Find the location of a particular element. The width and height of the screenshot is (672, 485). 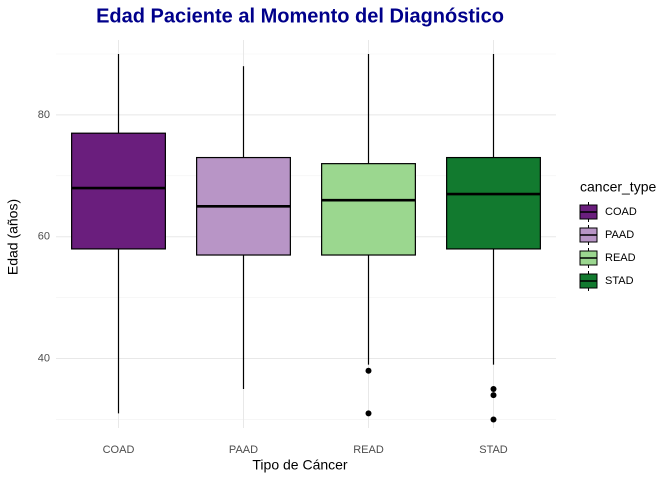

y-axis-label: Edad (años) is located at coordinates (13, 237).